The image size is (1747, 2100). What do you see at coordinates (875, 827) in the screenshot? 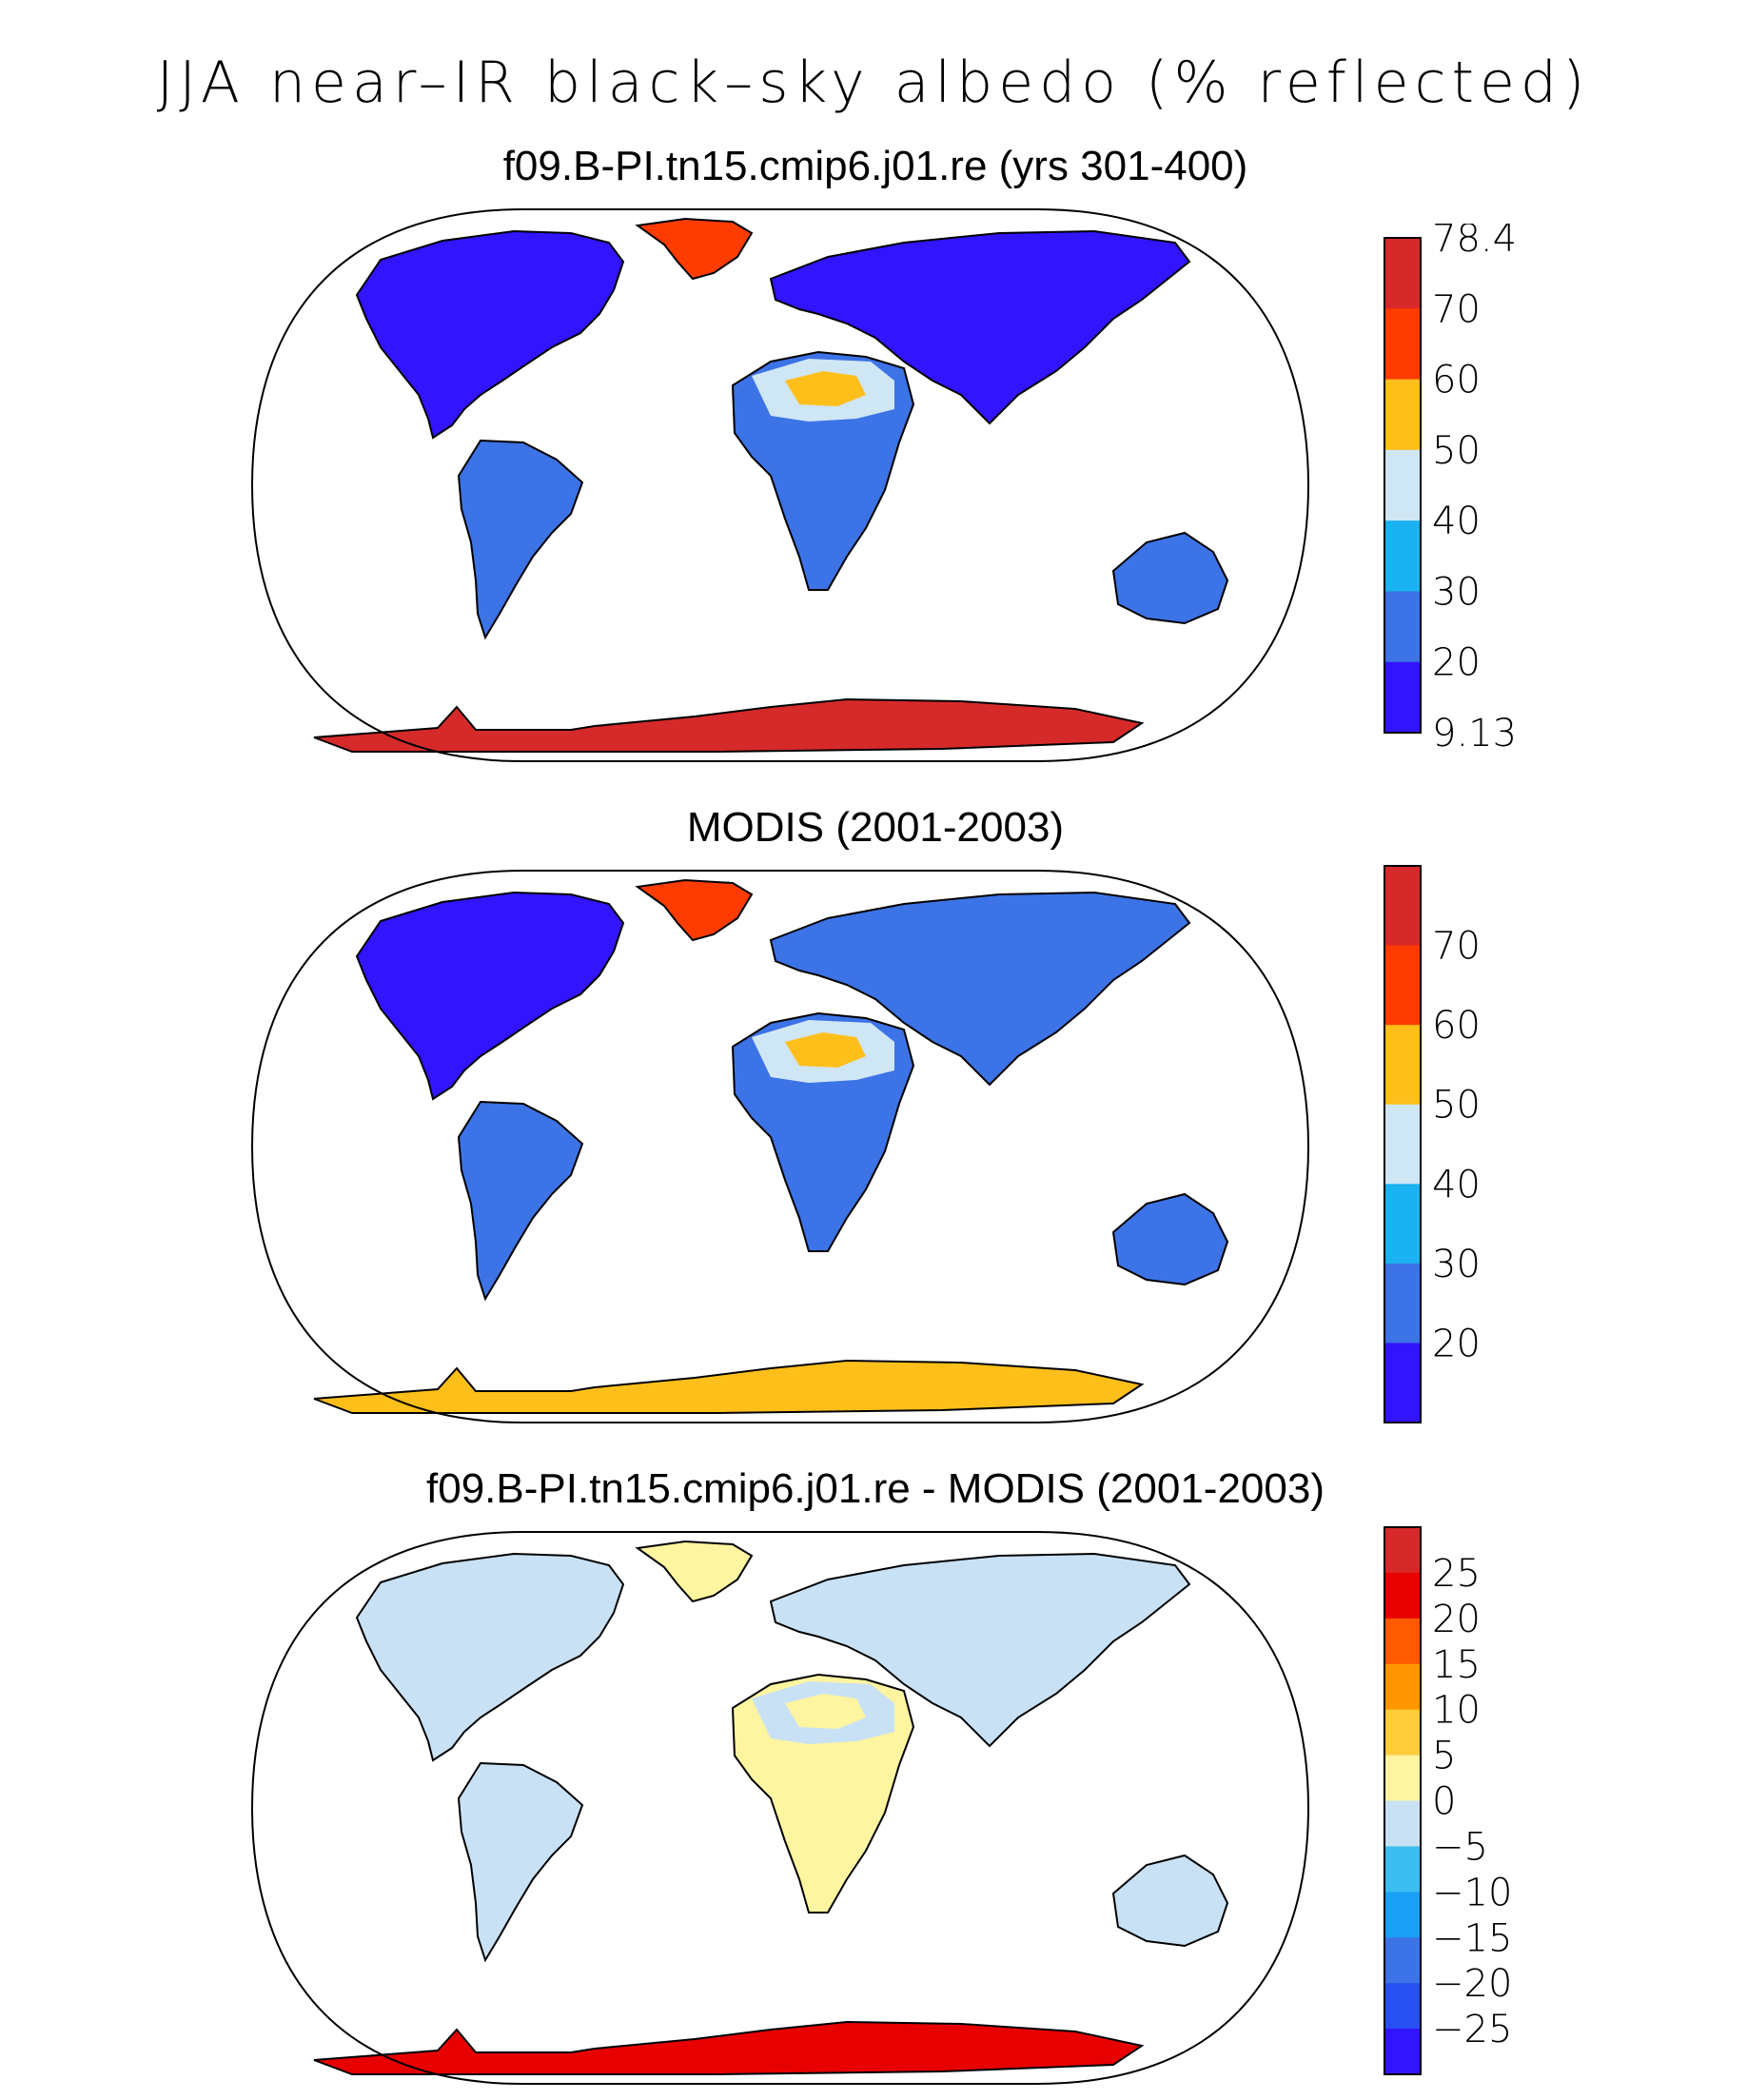
I see `panel-title-obs: MODIS (2001-2003)` at bounding box center [875, 827].